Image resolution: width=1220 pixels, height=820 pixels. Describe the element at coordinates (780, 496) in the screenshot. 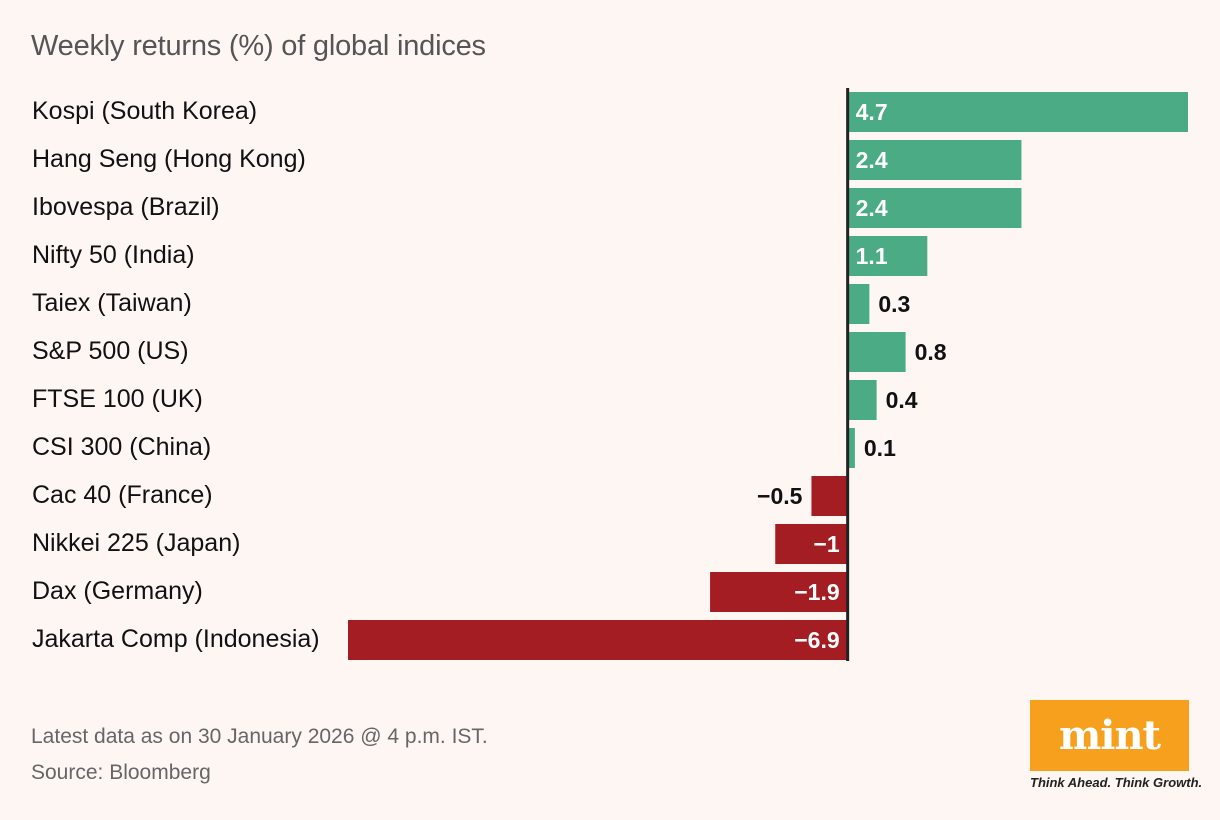

I see `value-label: −0.5` at that location.